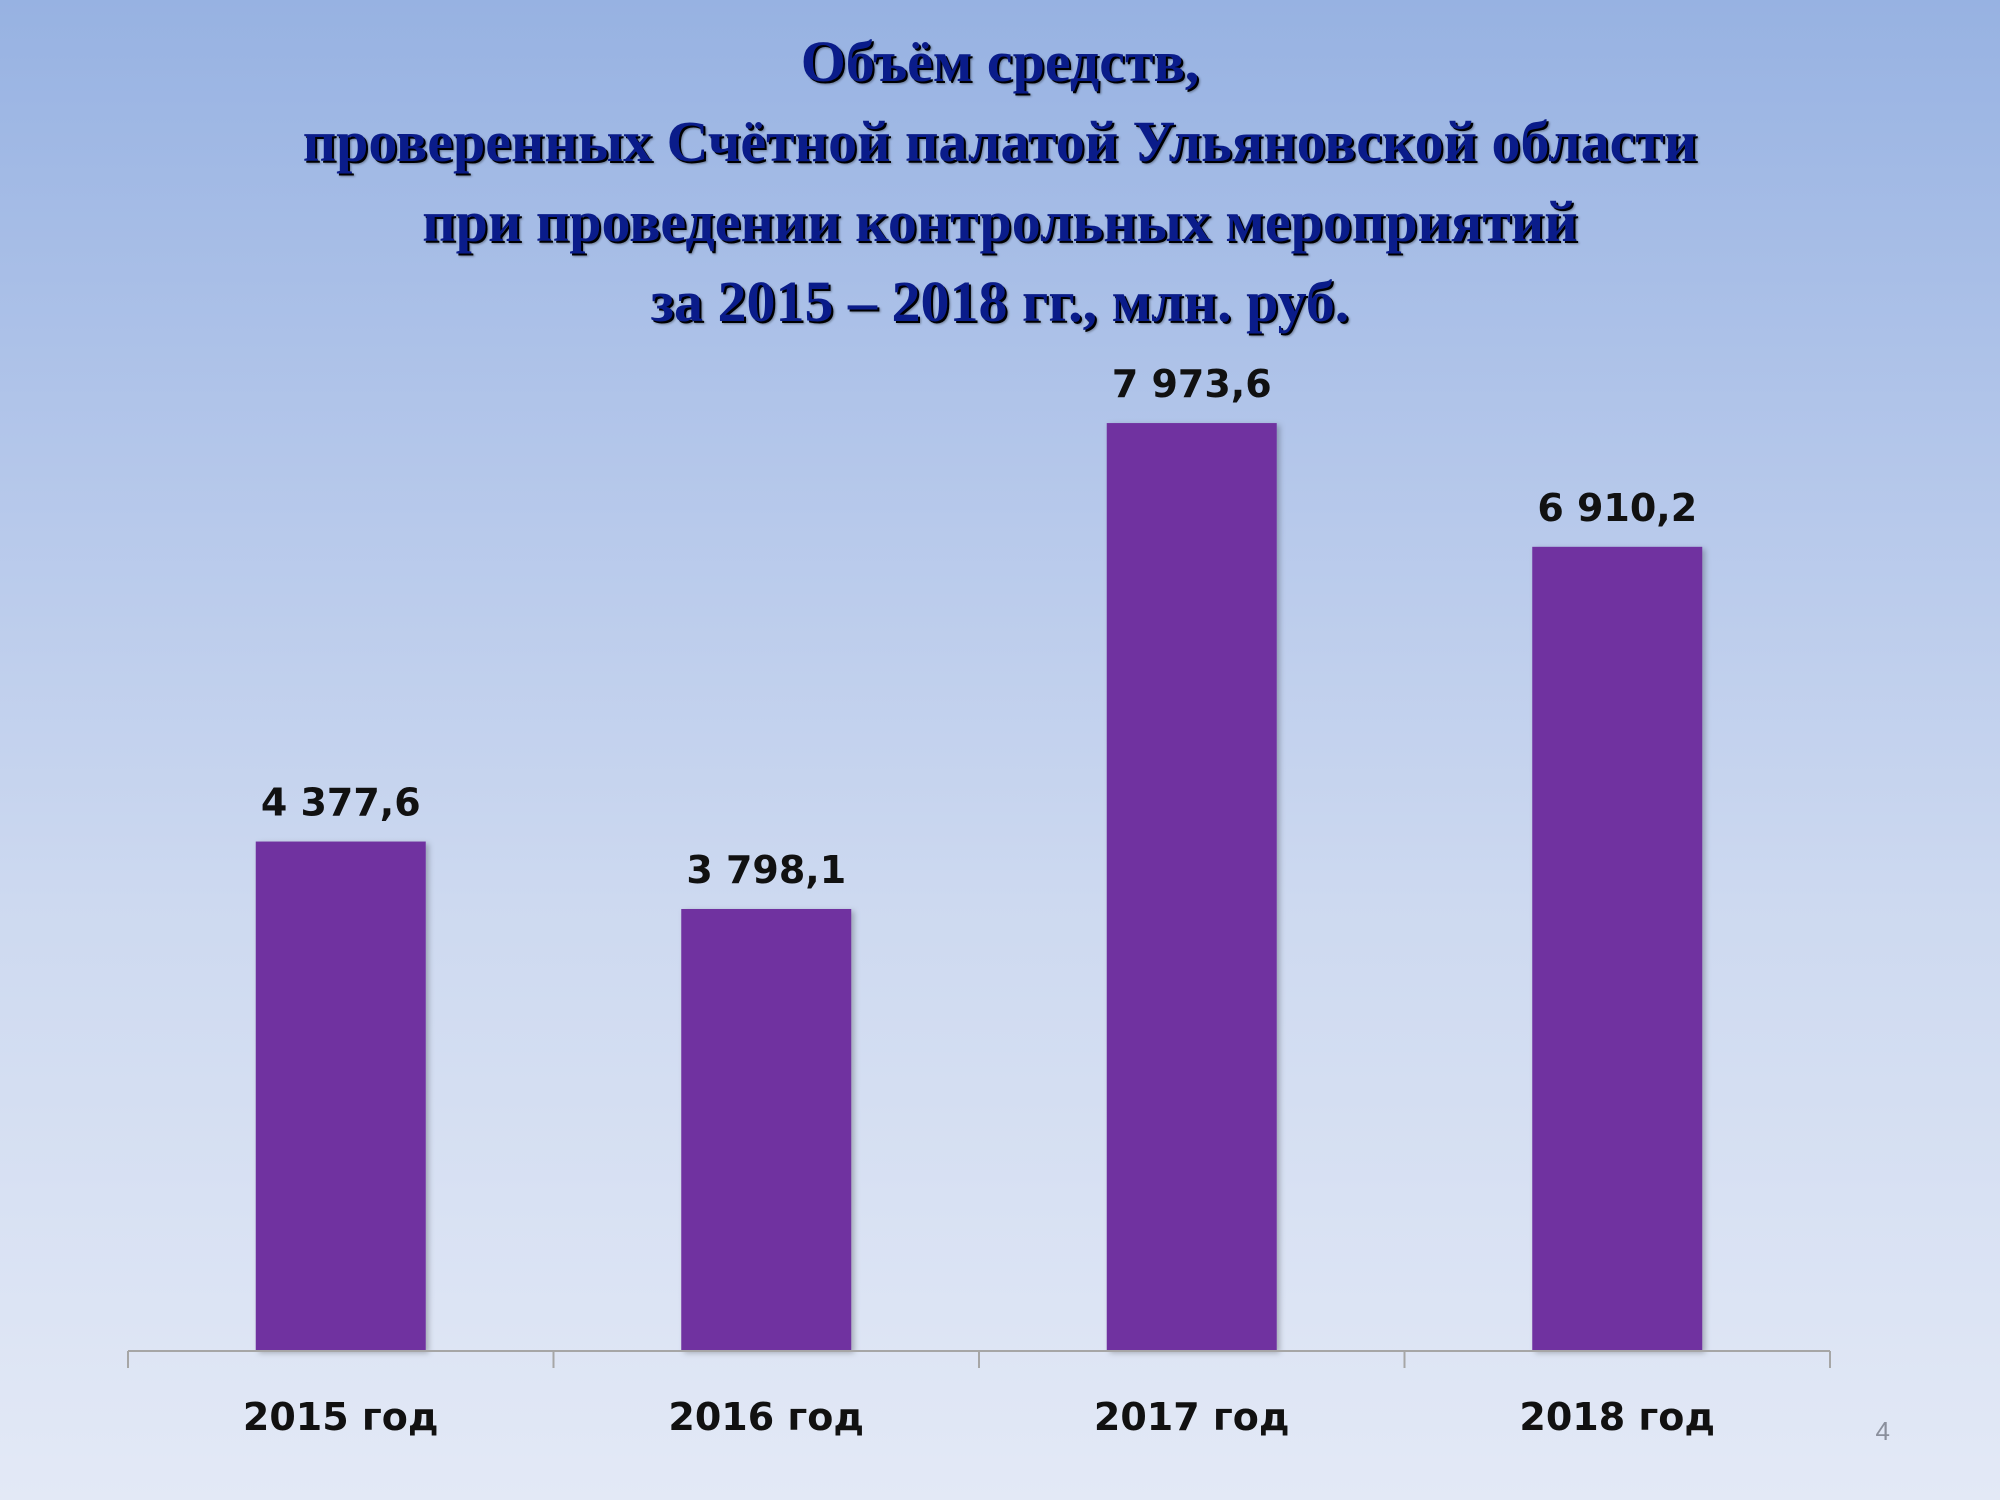 Image resolution: width=2000 pixels, height=1500 pixels. I want to click on category-label-2: 2017 год, so click(1192, 1417).